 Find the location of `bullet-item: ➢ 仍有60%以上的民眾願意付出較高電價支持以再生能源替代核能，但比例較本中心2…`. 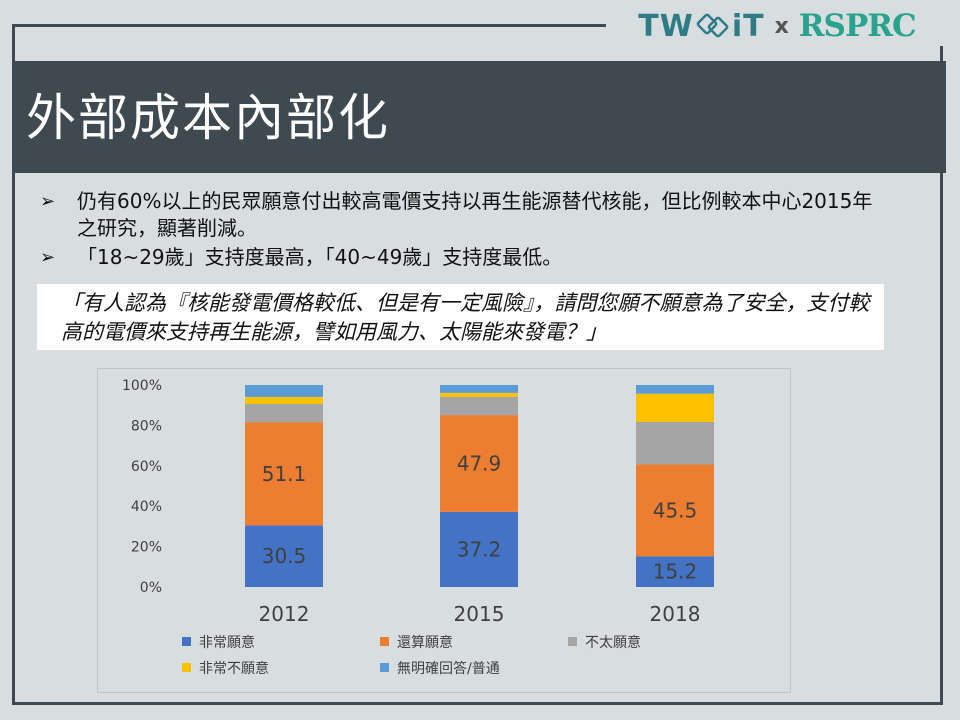

bullet-item: ➢ 仍有60%以上的民眾願意付出較高電價支持以再生能源替代核能，但比例較本中心2… is located at coordinates (460, 215).